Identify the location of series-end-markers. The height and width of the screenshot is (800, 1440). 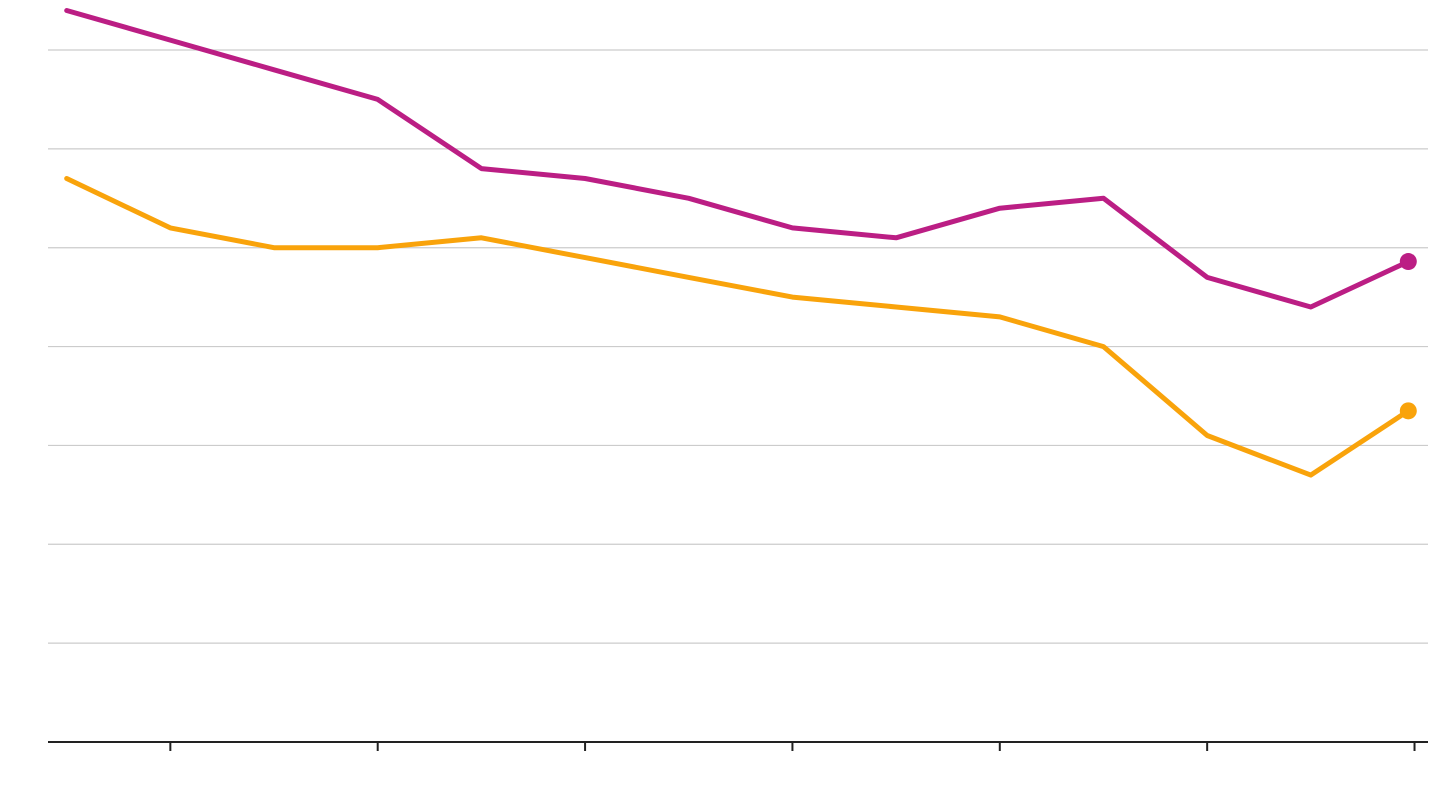
(1408, 336).